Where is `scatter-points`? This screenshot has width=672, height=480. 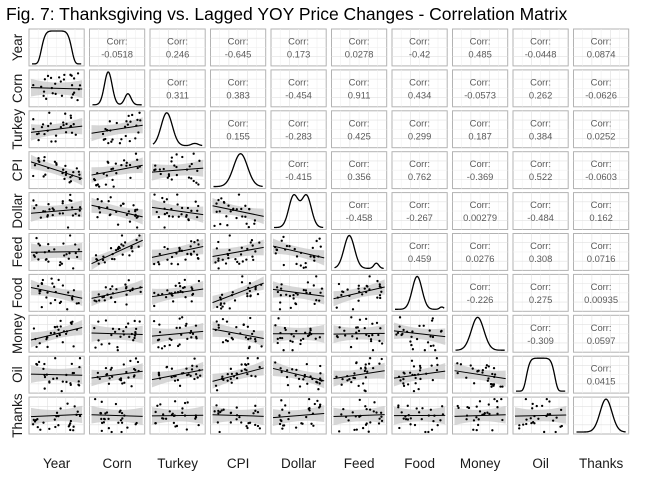
scatter-points is located at coordinates (56, 417).